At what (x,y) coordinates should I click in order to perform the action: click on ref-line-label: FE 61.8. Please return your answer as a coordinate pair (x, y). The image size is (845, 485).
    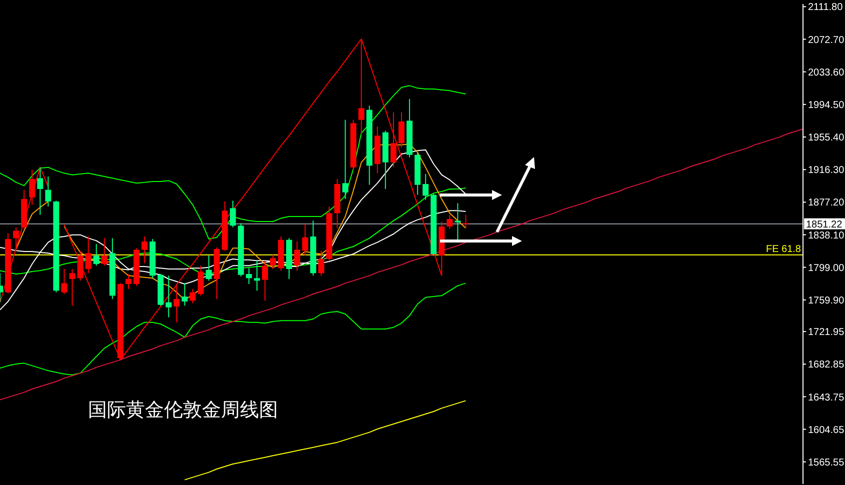
    Looking at the image, I should click on (784, 249).